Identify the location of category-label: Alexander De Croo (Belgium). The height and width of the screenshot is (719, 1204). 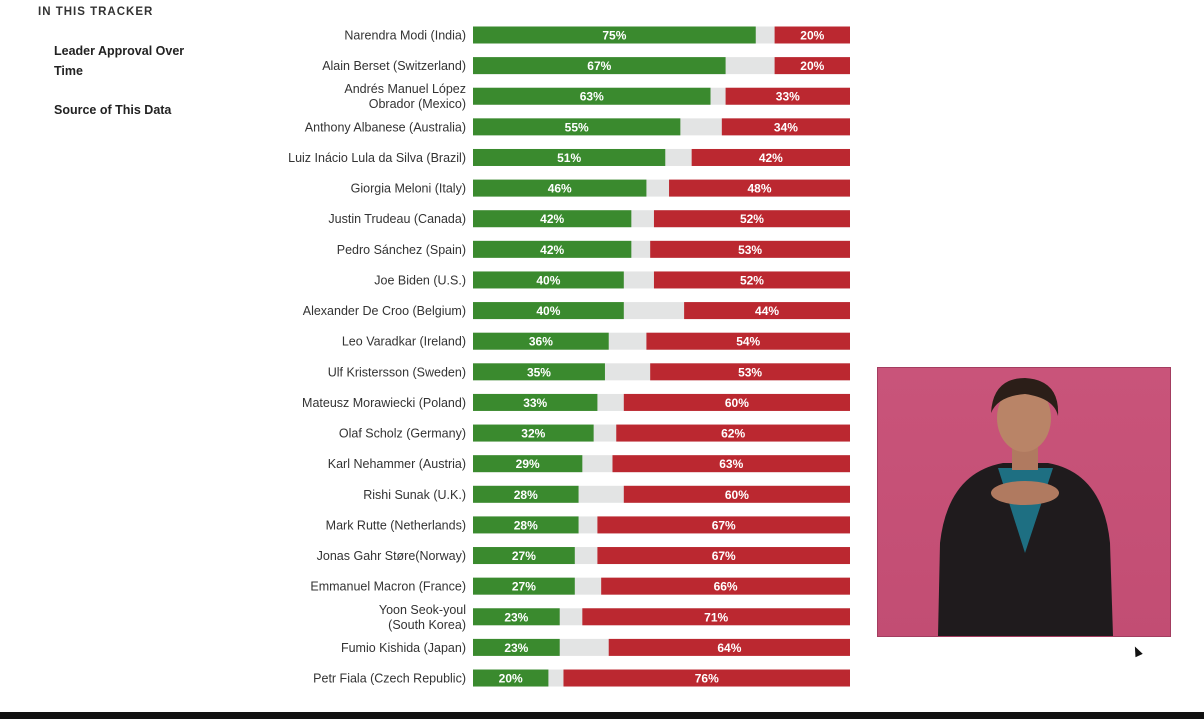
(384, 311).